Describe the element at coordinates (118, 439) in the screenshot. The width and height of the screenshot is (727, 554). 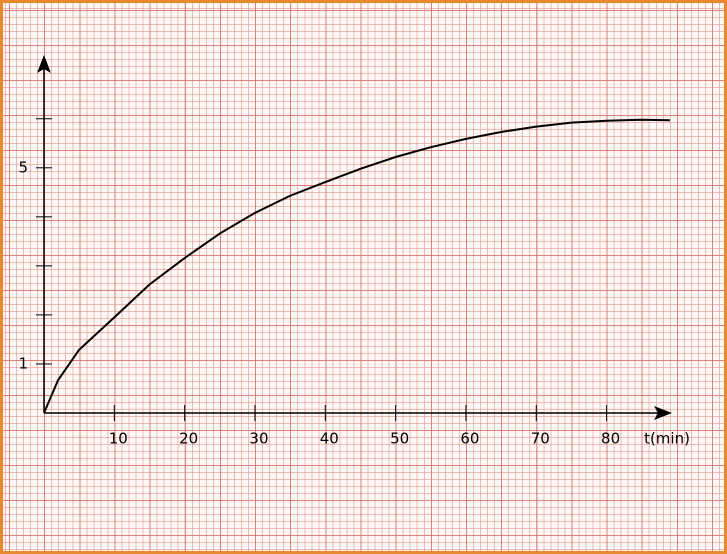
I see `x-tick-label: 10` at that location.